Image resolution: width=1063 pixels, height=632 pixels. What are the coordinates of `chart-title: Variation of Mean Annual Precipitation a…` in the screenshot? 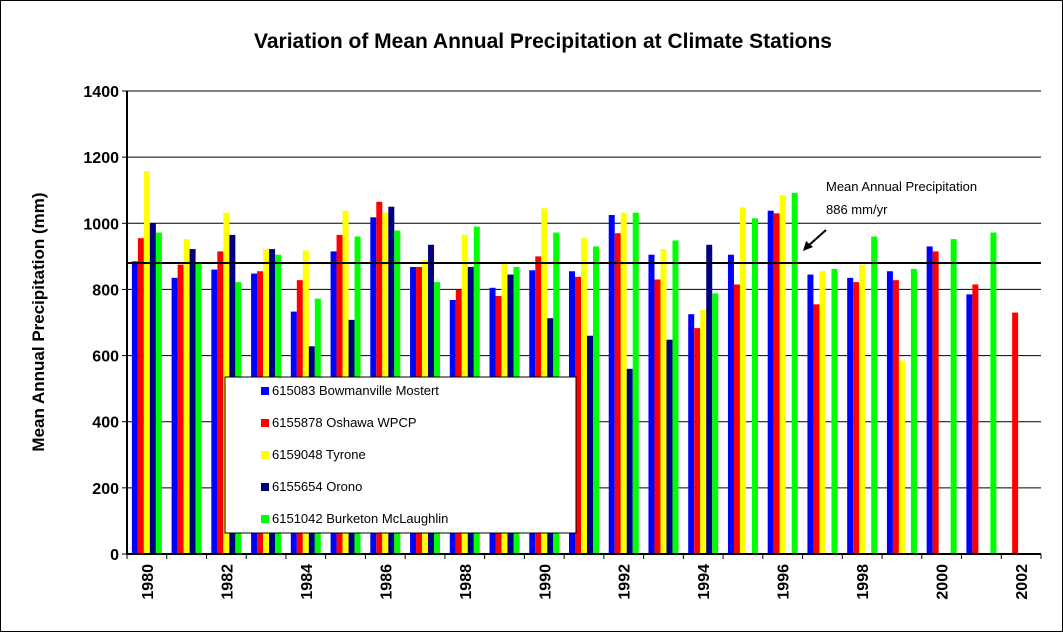 It's located at (543, 41).